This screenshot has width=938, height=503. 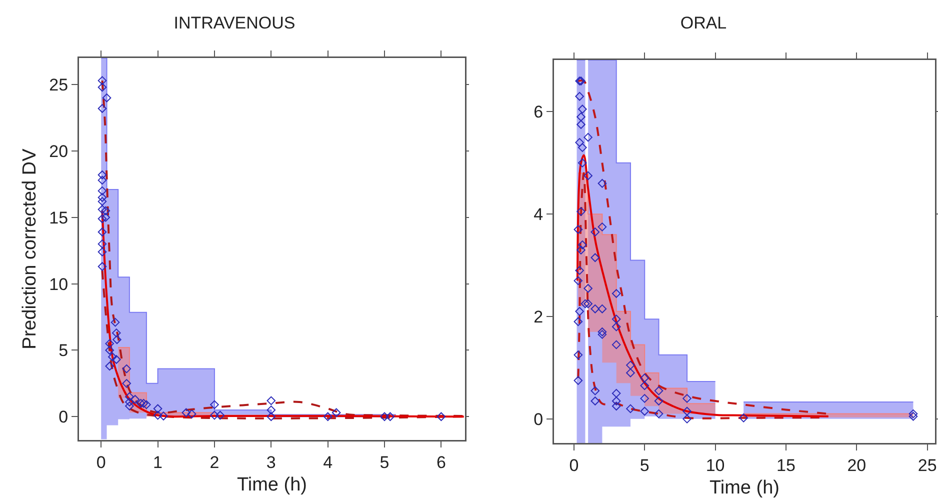 I want to click on chart-title: INTRAVENOUS, so click(x=235, y=23).